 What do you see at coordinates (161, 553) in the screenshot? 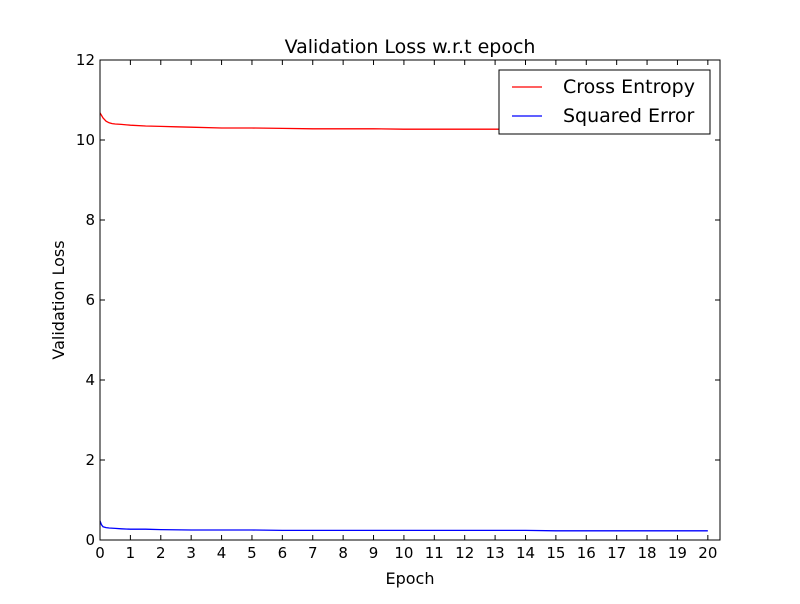
I see `x-tick-label: 2` at bounding box center [161, 553].